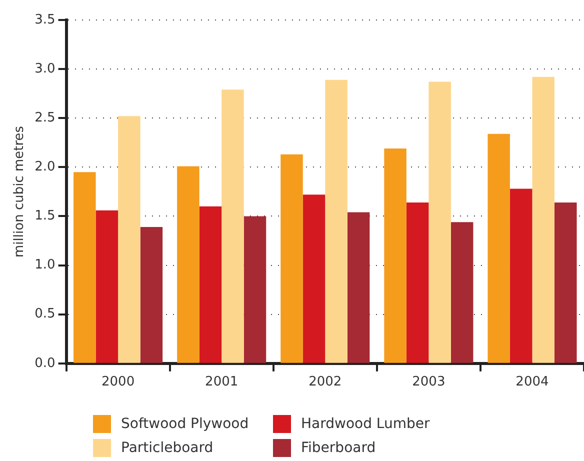 The width and height of the screenshot is (584, 461). Describe the element at coordinates (45, 118) in the screenshot. I see `y-tick-label: 2.5` at that location.